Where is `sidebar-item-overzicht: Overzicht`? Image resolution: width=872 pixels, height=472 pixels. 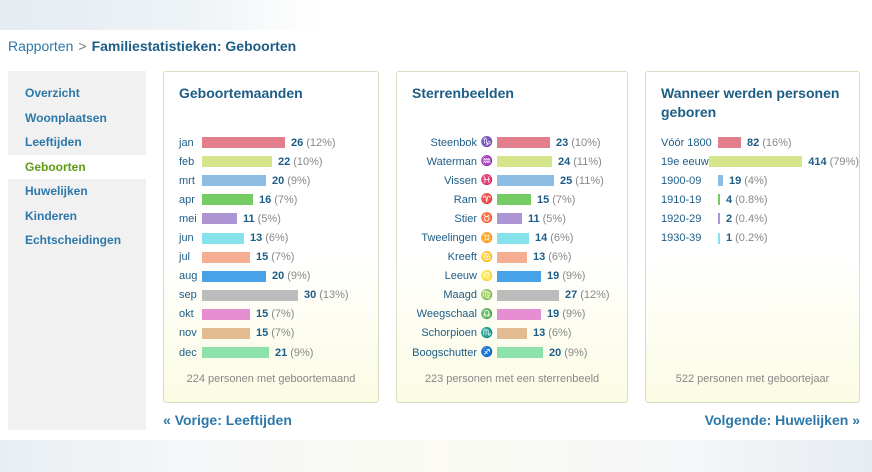
sidebar-item-overzicht: Overzicht is located at coordinates (77, 93).